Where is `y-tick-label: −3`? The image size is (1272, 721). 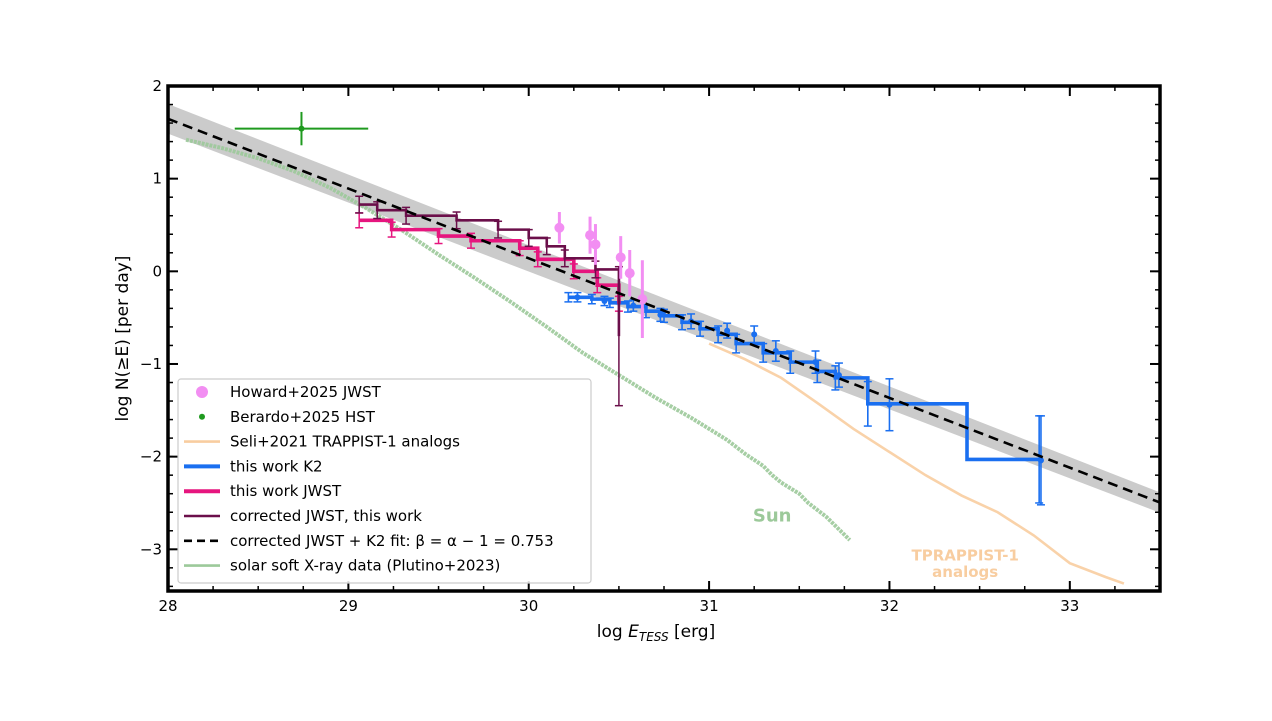 y-tick-label: −3 is located at coordinates (151, 549).